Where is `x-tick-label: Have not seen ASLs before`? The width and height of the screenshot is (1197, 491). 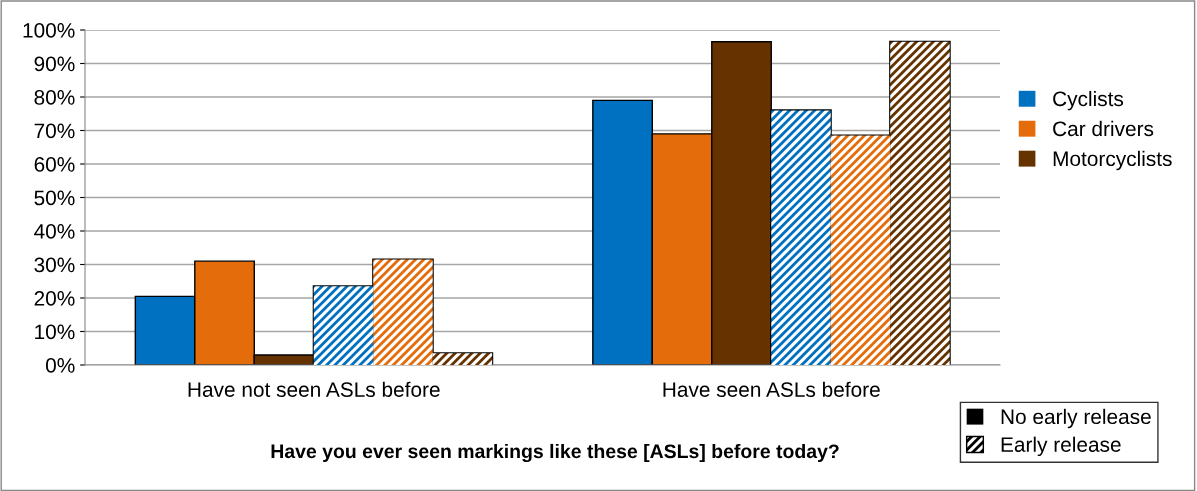
x-tick-label: Have not seen ASLs before is located at coordinates (314, 389).